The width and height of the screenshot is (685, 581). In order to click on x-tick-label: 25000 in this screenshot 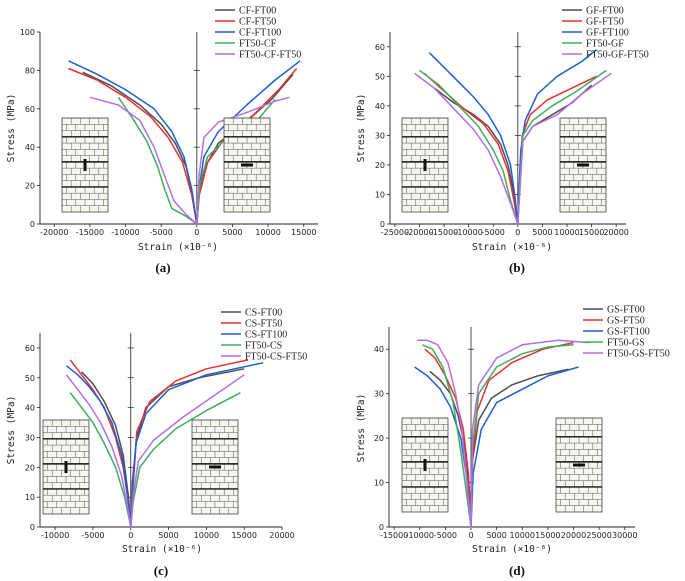, I will do `click(598, 535)`.